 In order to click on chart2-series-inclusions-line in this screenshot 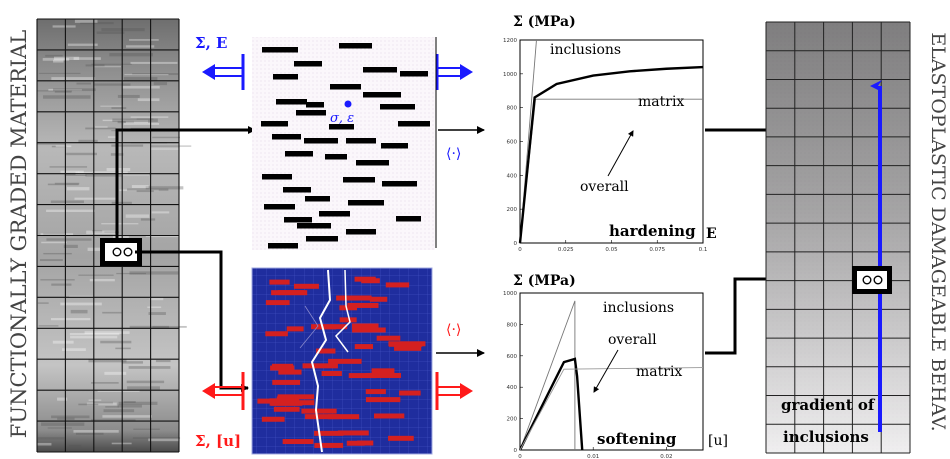, I will do `click(547, 375)`.